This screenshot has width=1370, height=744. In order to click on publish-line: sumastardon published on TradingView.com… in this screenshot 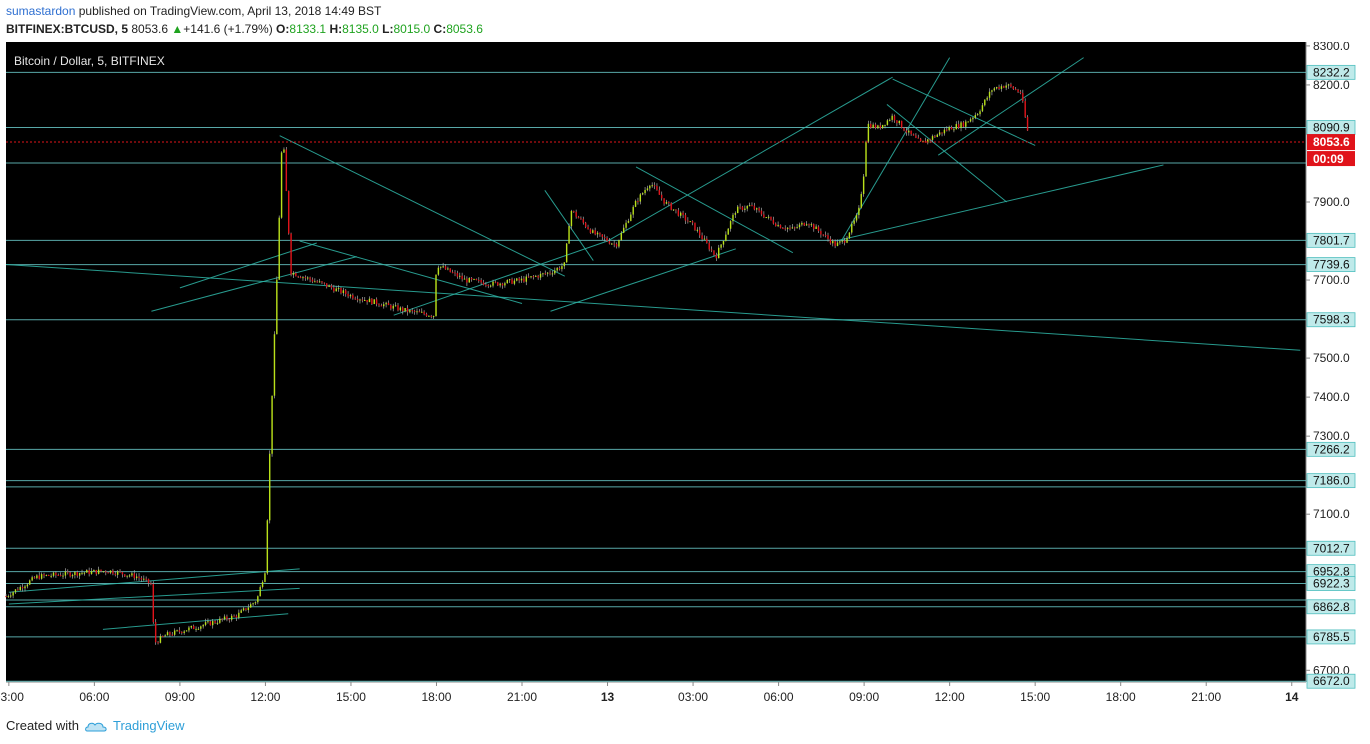, I will do `click(193, 11)`.